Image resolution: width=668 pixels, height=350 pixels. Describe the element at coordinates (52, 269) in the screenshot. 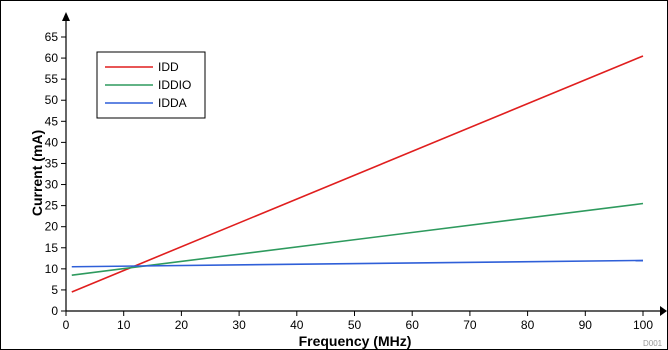

I see `y-tick-label: 10` at that location.